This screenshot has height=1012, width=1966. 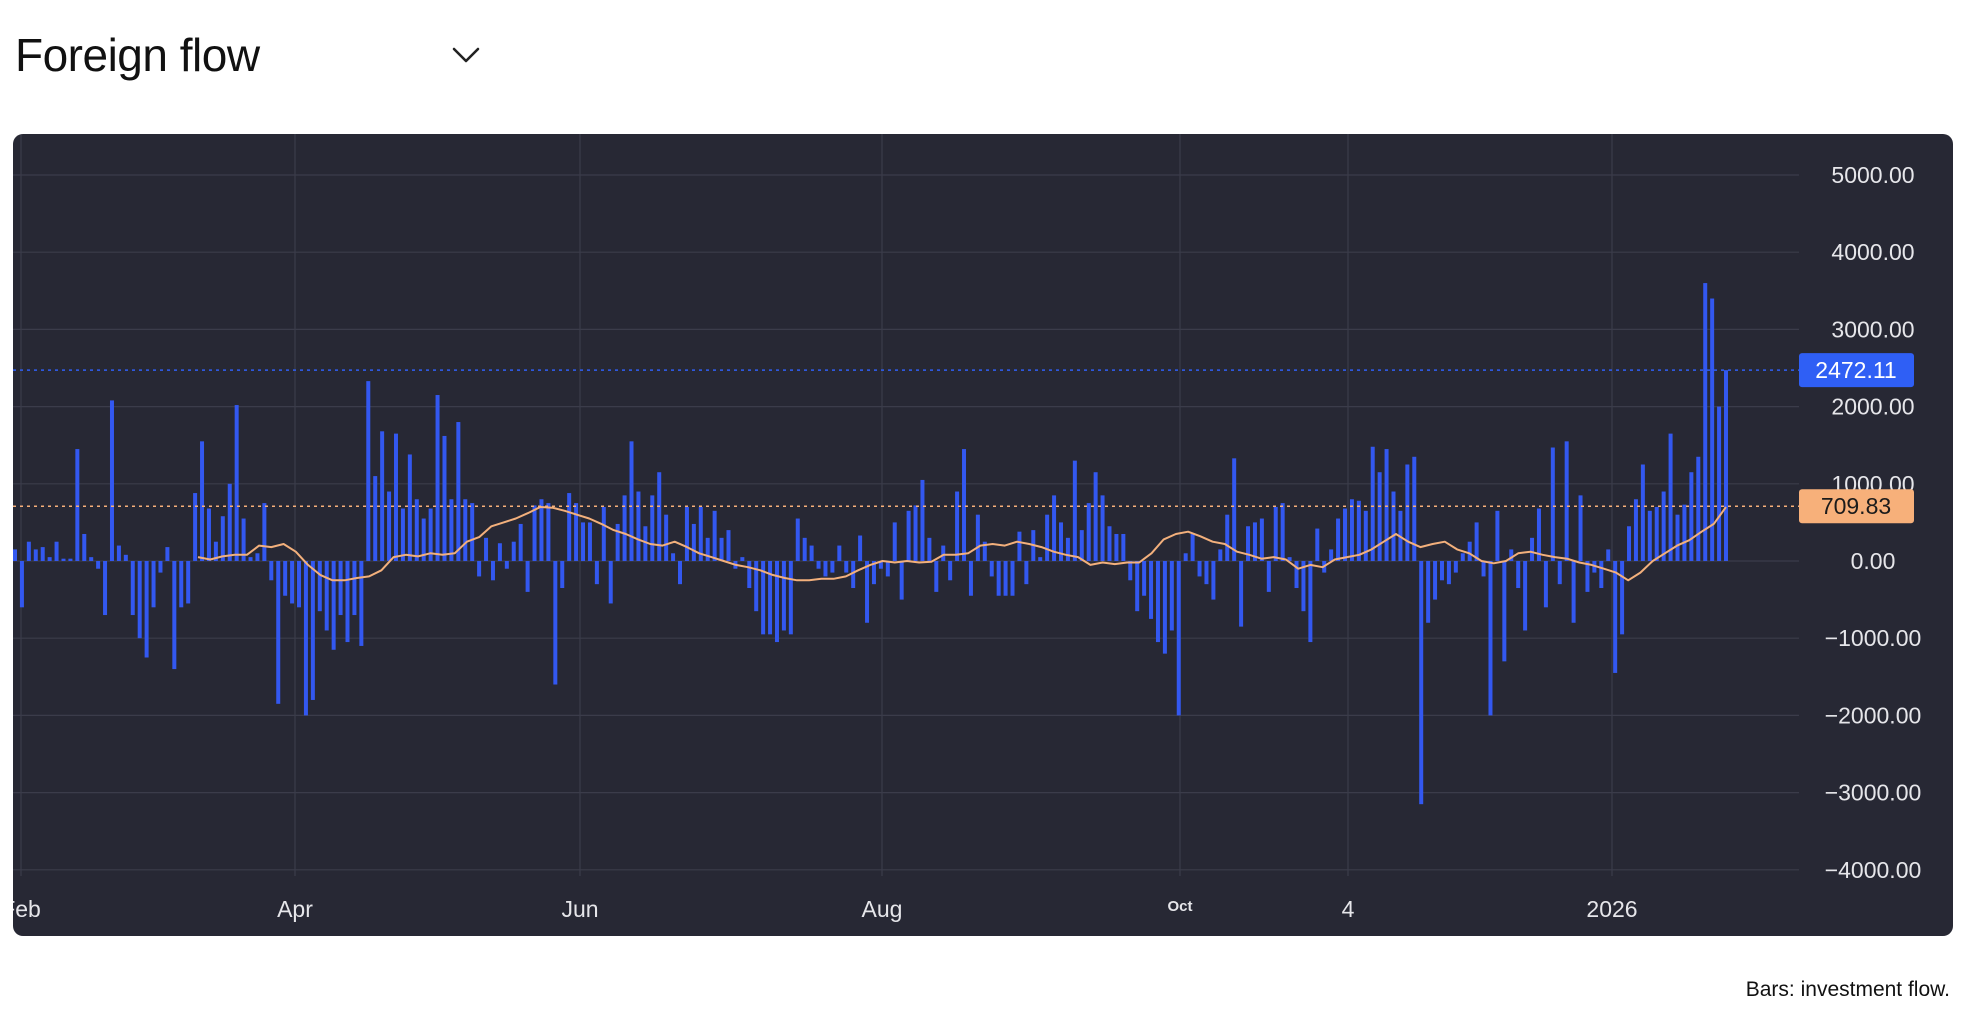 What do you see at coordinates (250, 55) in the screenshot?
I see `chart-header: Foreign flow` at bounding box center [250, 55].